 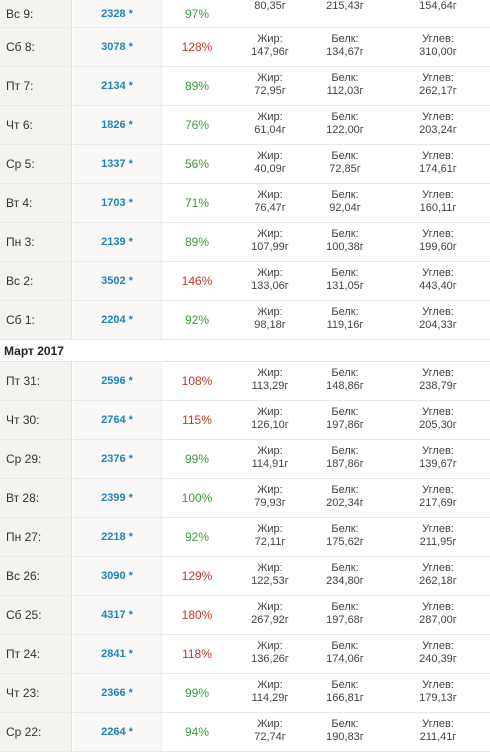 What do you see at coordinates (117, 537) in the screenshot?
I see `calories-link: 2218 *` at bounding box center [117, 537].